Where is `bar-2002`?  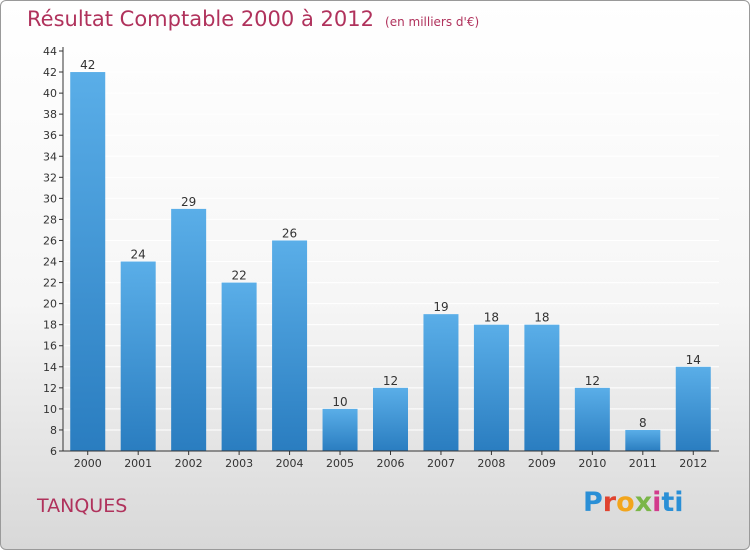
bar-2002 is located at coordinates (189, 329).